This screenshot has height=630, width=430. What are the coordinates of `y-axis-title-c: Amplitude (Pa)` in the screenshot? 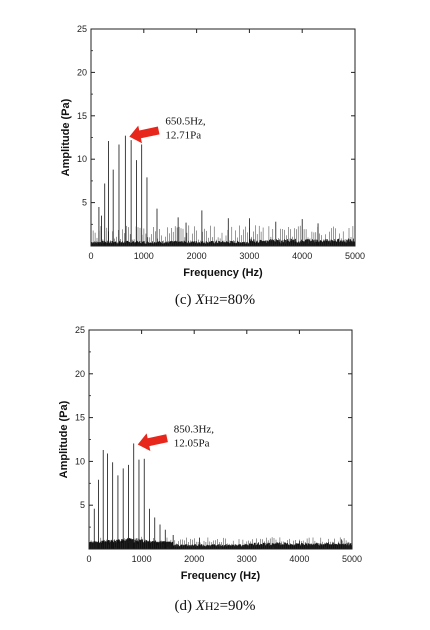 It's located at (66, 137).